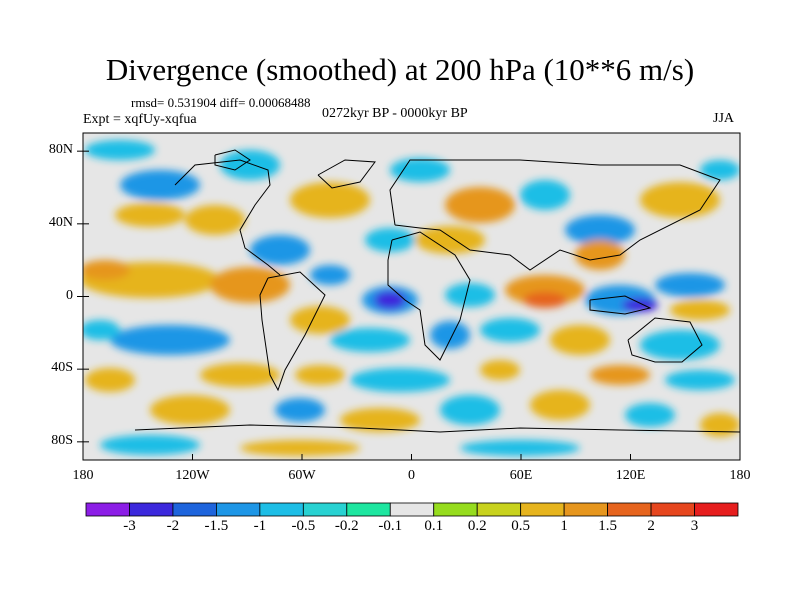  What do you see at coordinates (69, 295) in the screenshot?
I see `lat-label: 0` at bounding box center [69, 295].